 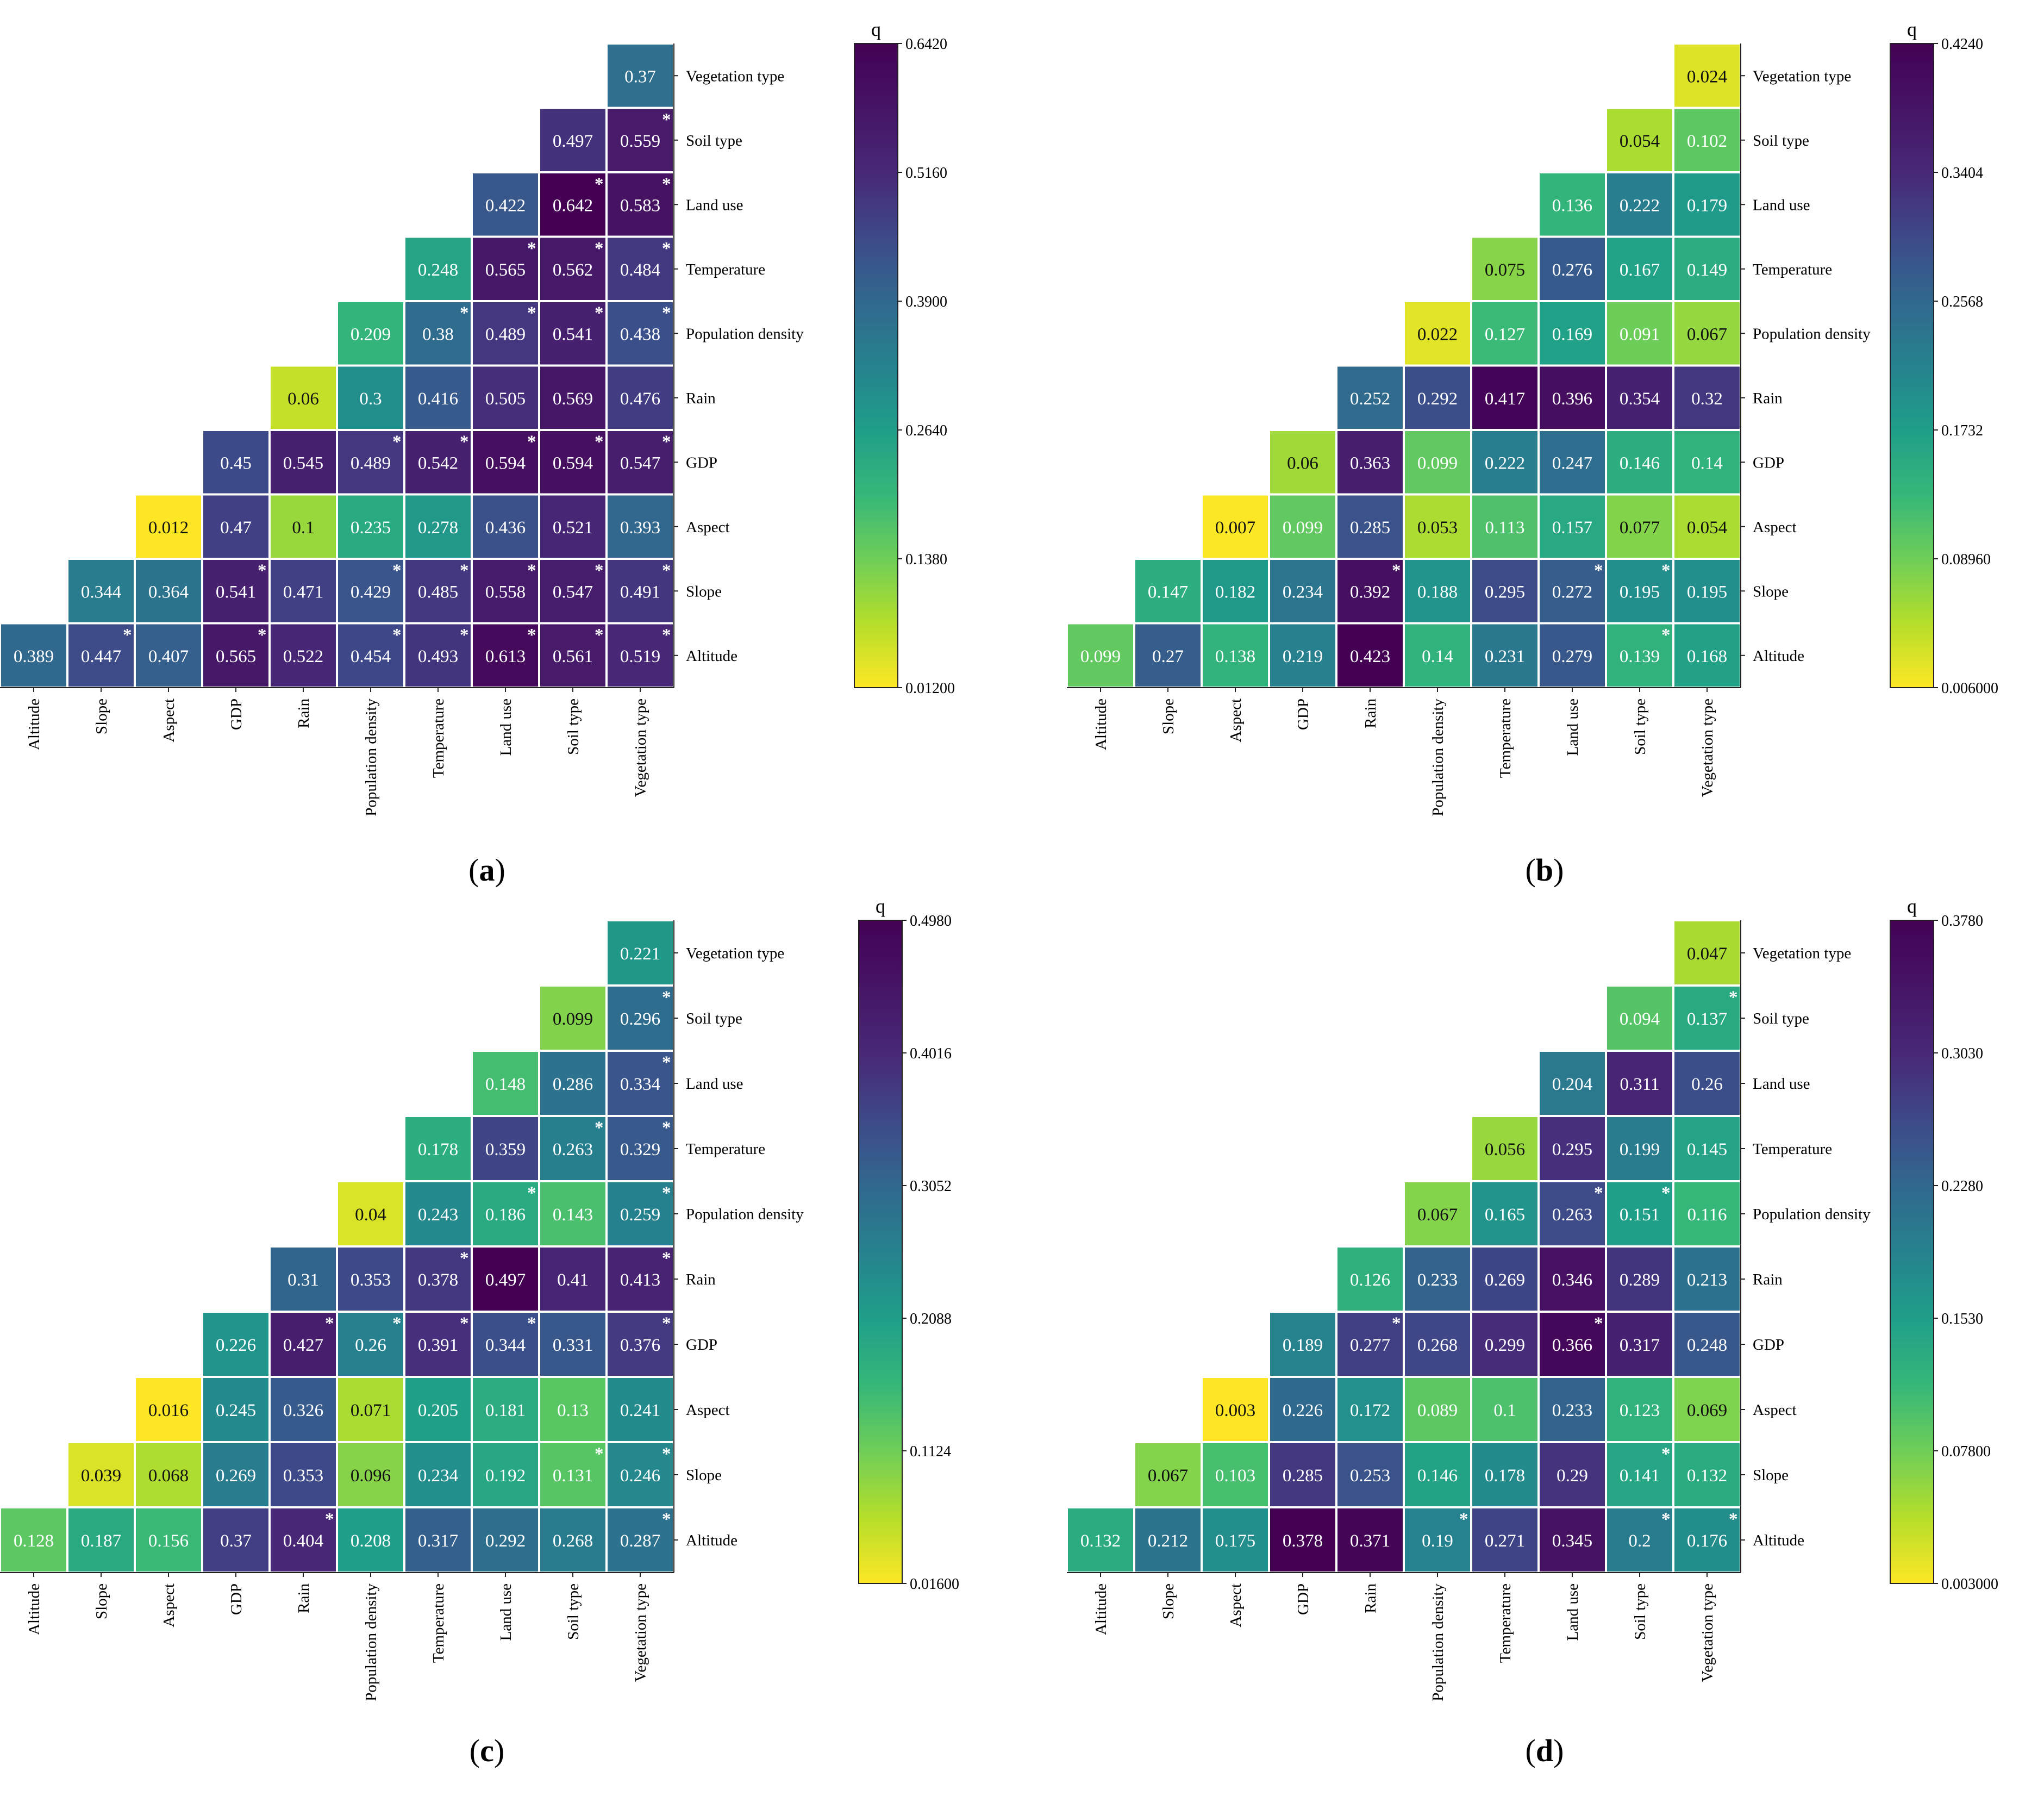 What do you see at coordinates (168, 528) in the screenshot?
I see `cell-value-label: 0.012` at bounding box center [168, 528].